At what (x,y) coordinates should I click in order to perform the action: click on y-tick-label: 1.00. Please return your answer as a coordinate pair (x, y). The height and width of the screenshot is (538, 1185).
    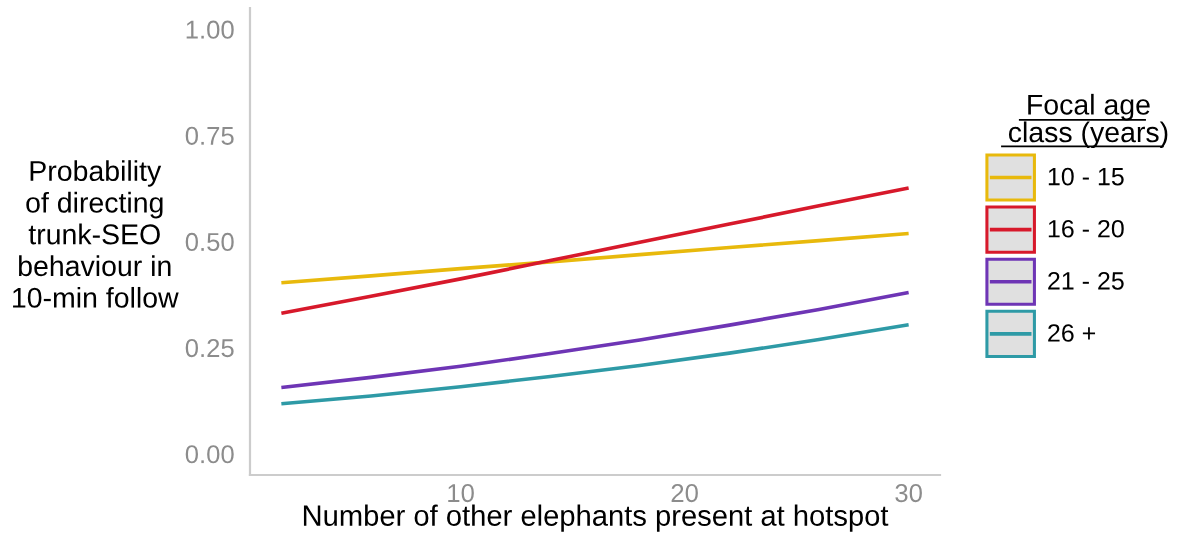
    Looking at the image, I should click on (210, 29).